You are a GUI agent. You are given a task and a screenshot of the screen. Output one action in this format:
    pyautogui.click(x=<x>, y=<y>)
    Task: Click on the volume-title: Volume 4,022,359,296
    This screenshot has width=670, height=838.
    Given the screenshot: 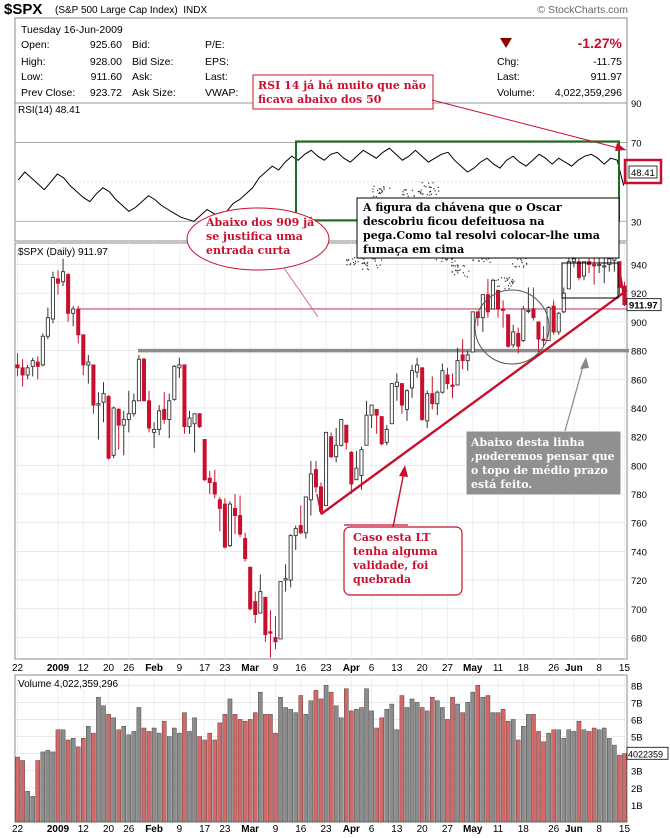 What is the action you would take?
    pyautogui.click(x=68, y=684)
    